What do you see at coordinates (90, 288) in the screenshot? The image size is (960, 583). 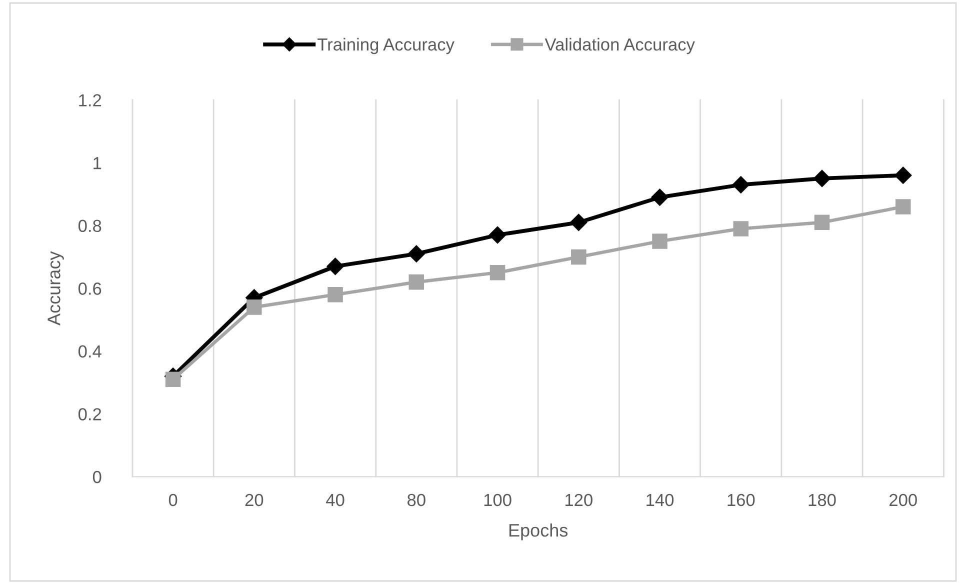 I see `y-tick-label: 0.6` at bounding box center [90, 288].